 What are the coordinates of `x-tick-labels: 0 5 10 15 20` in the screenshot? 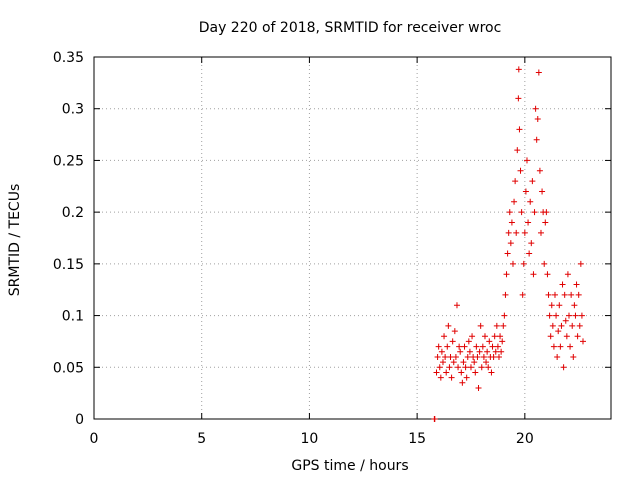 It's located at (312, 439).